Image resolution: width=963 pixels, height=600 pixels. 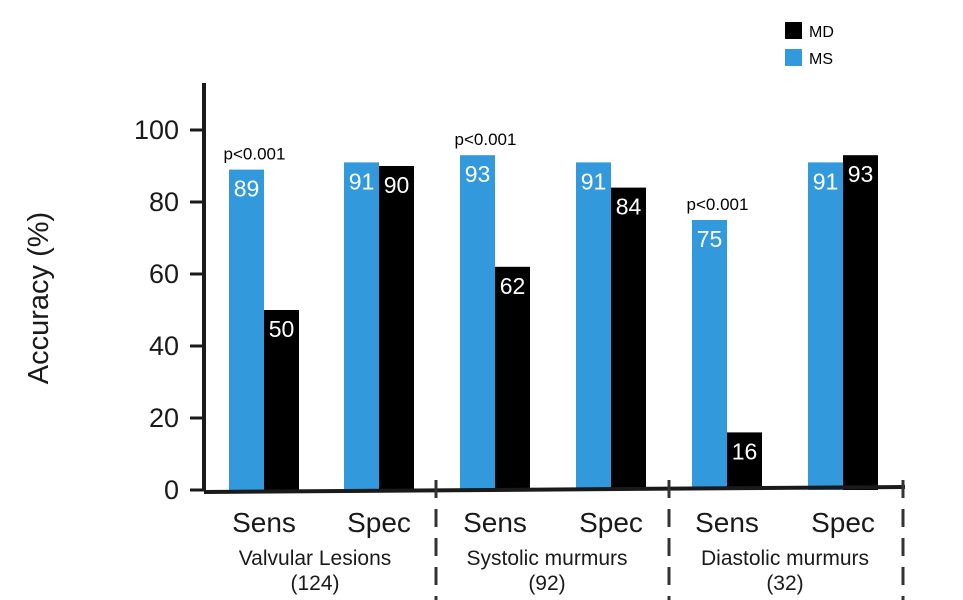 I want to click on y-tick-label: 60, so click(x=164, y=274).